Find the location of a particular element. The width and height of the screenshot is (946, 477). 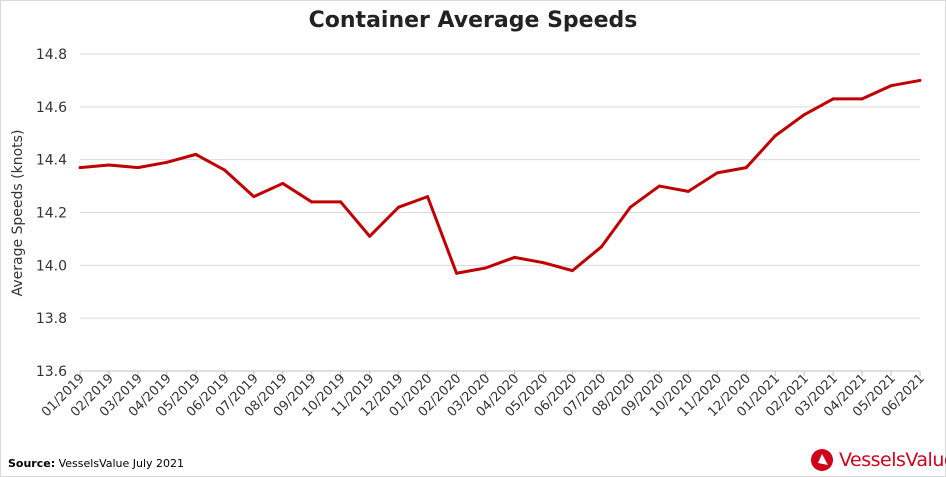

source-note: Source: VesselsValue July 2021 is located at coordinates (96, 463).